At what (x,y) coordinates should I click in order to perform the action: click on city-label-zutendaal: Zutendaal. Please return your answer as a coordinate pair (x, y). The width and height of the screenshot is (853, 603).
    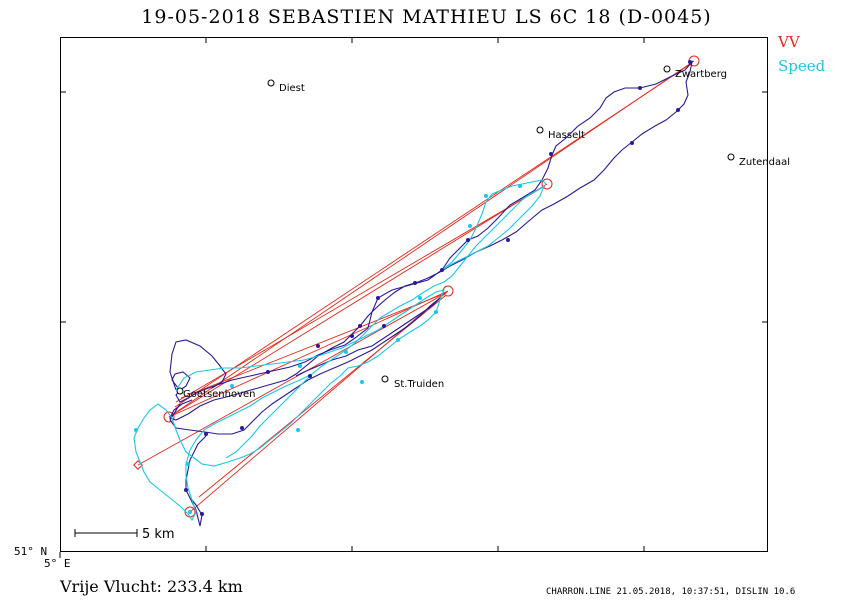
    Looking at the image, I should click on (764, 162).